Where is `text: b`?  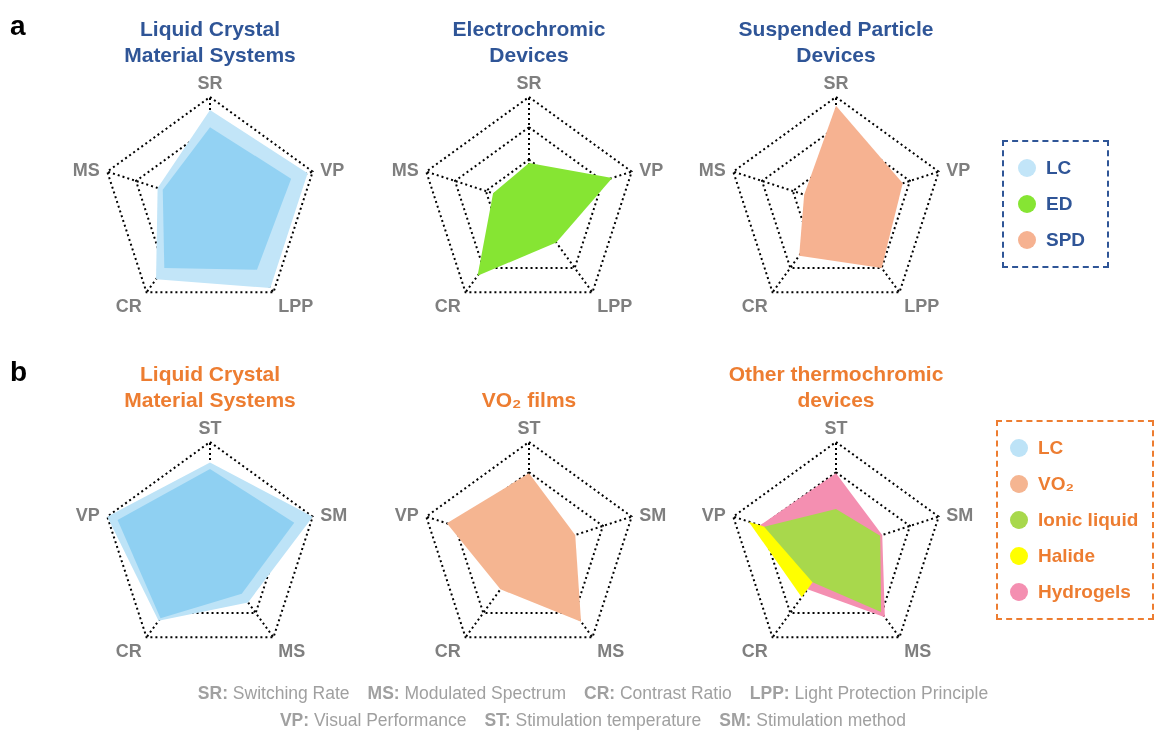 text: b is located at coordinates (19, 372).